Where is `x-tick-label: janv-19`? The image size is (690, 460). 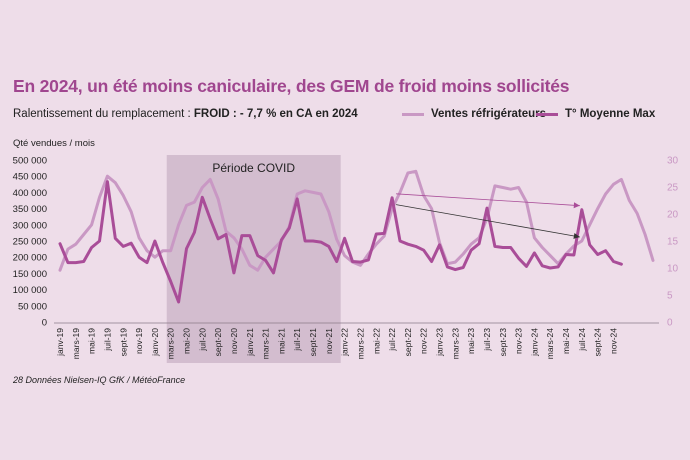 x-tick-label: janv-19 is located at coordinates (60, 342).